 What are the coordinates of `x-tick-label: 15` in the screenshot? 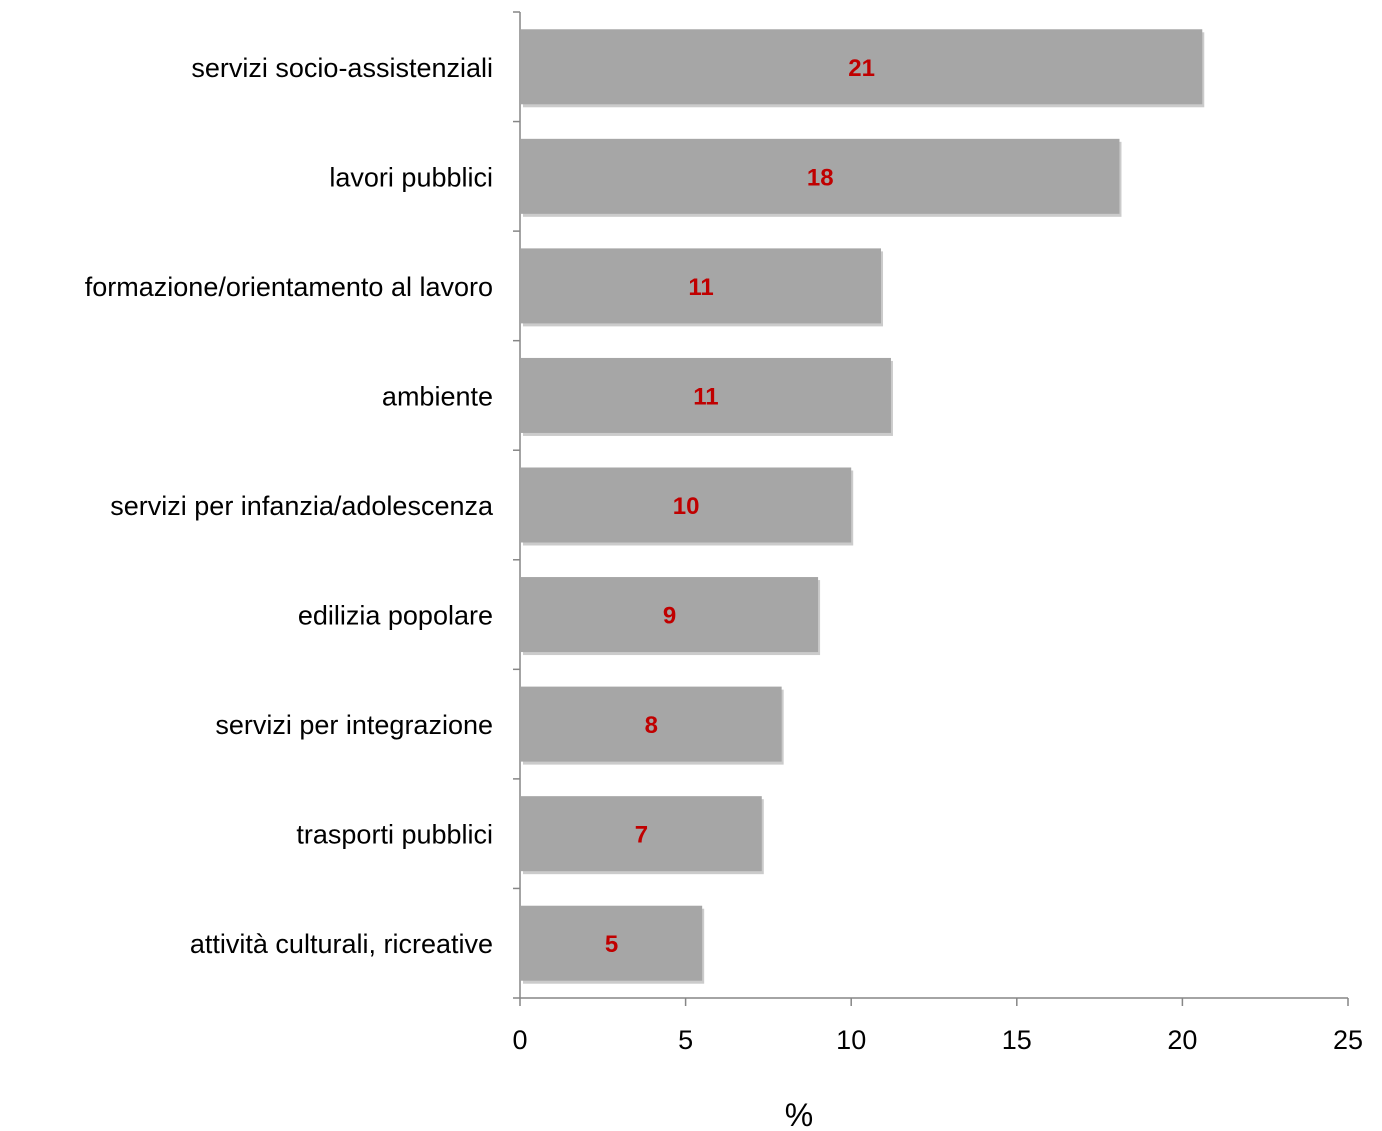 It's located at (1017, 1040).